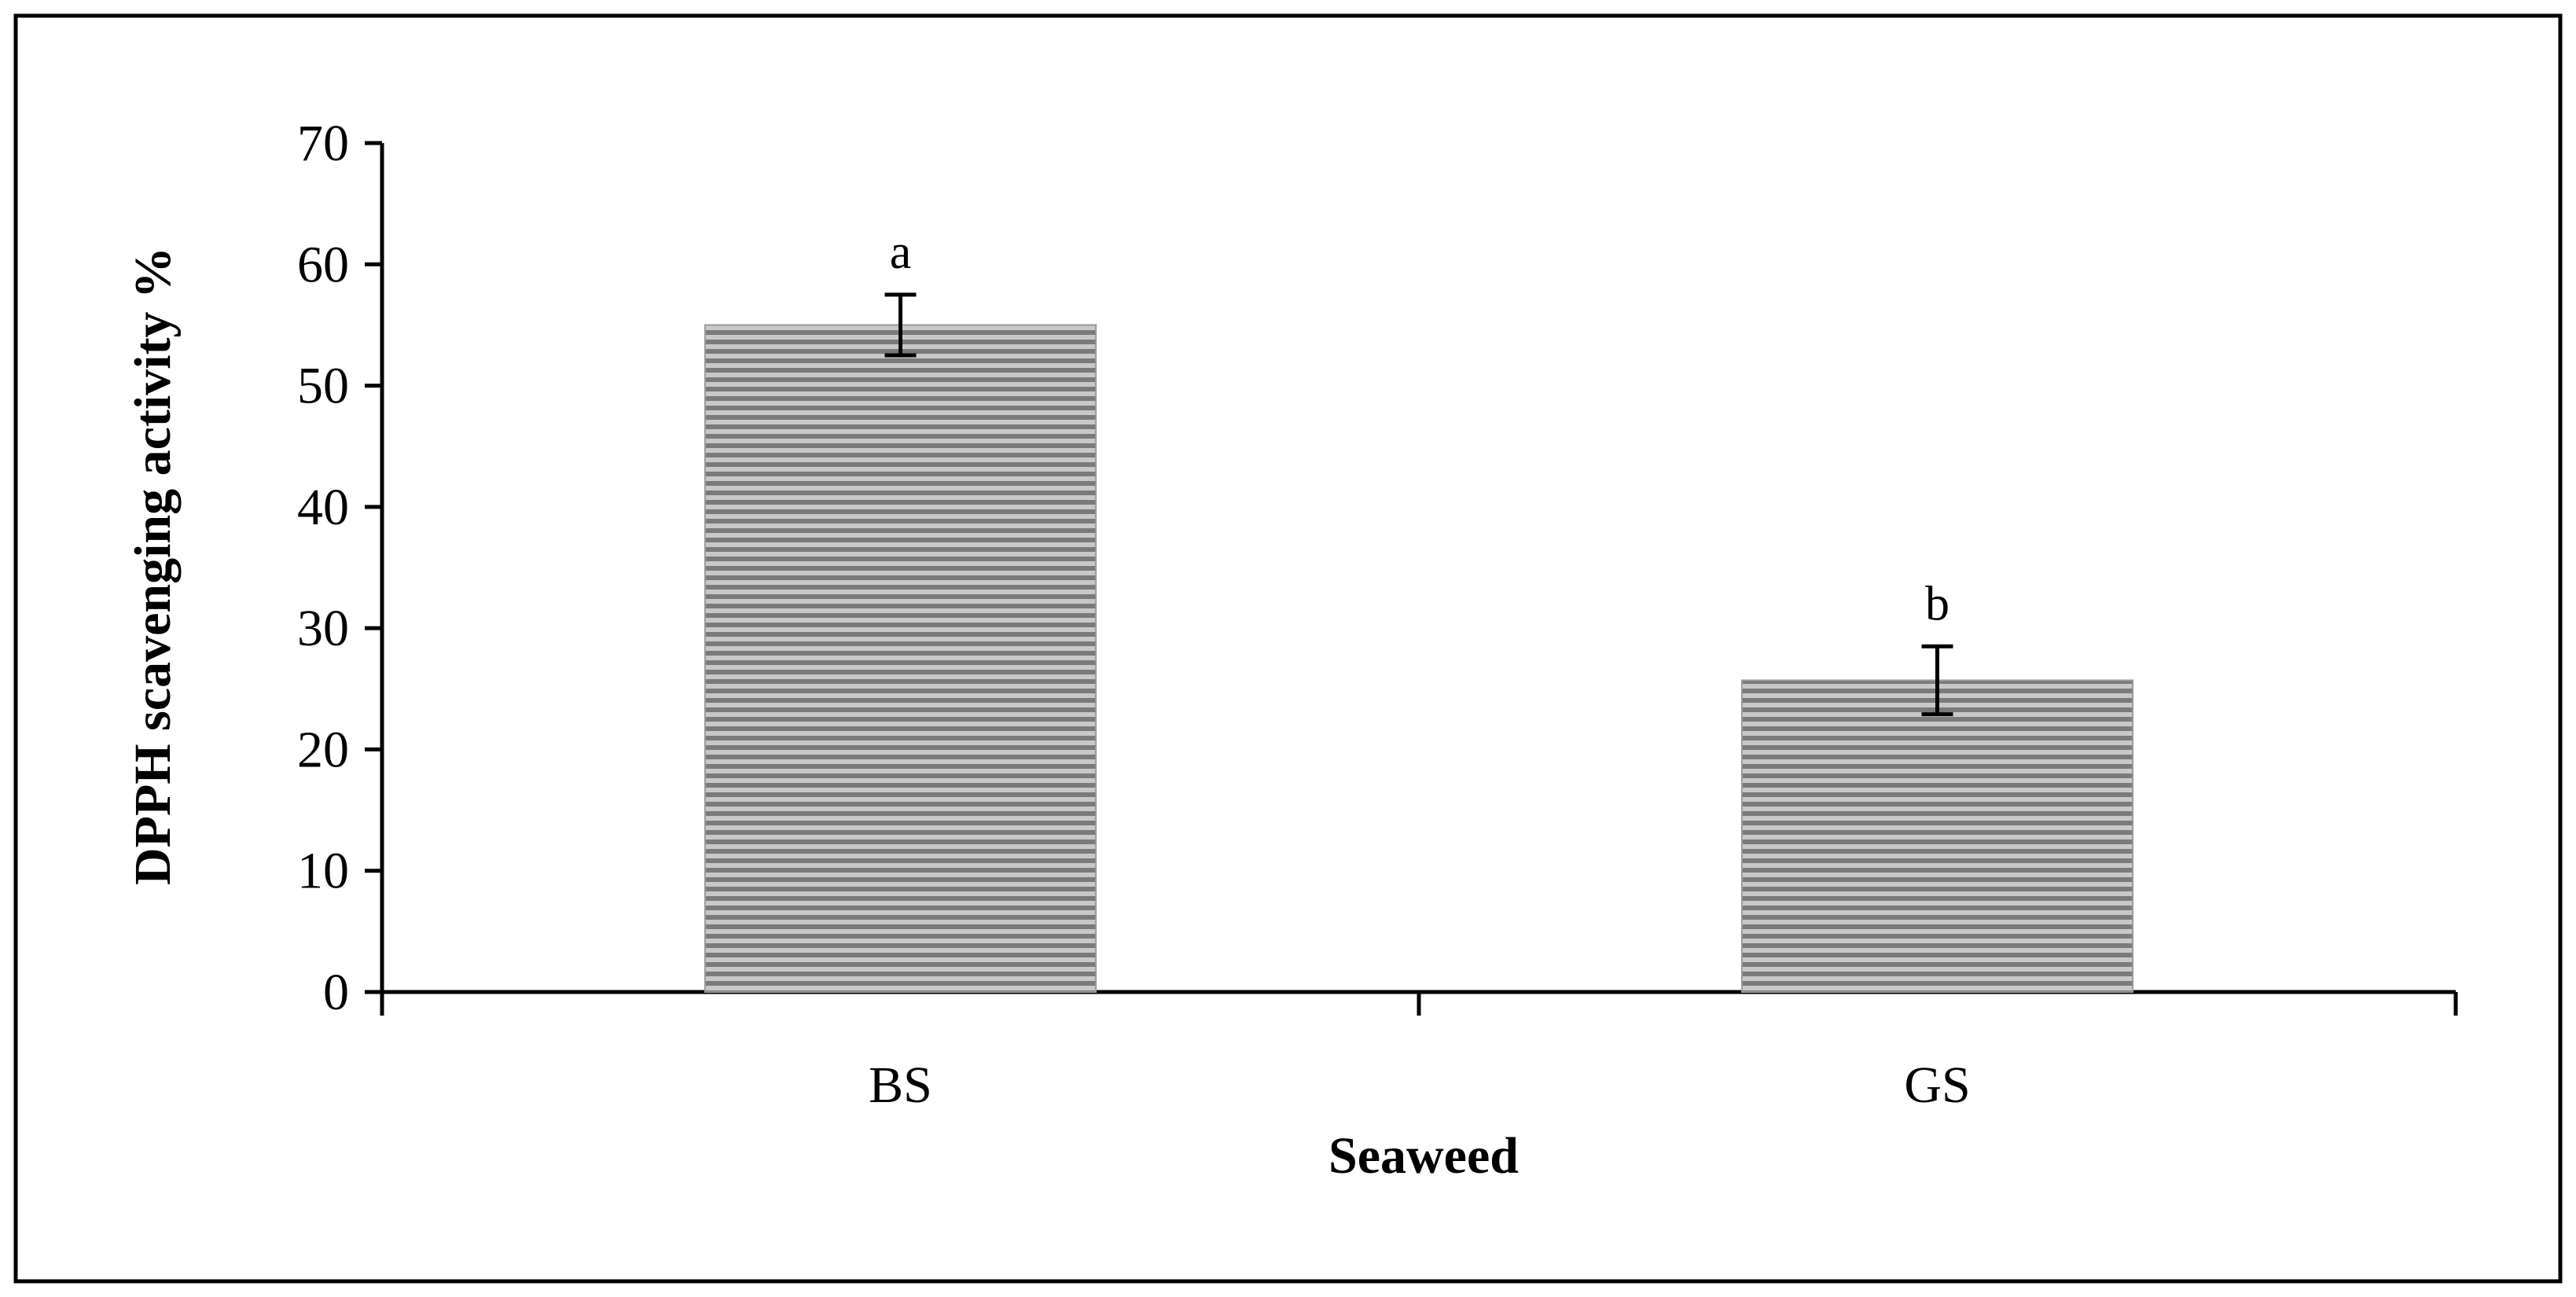 This screenshot has width=2576, height=1297. What do you see at coordinates (1937, 603) in the screenshot?
I see `significance-label-gs: b` at bounding box center [1937, 603].